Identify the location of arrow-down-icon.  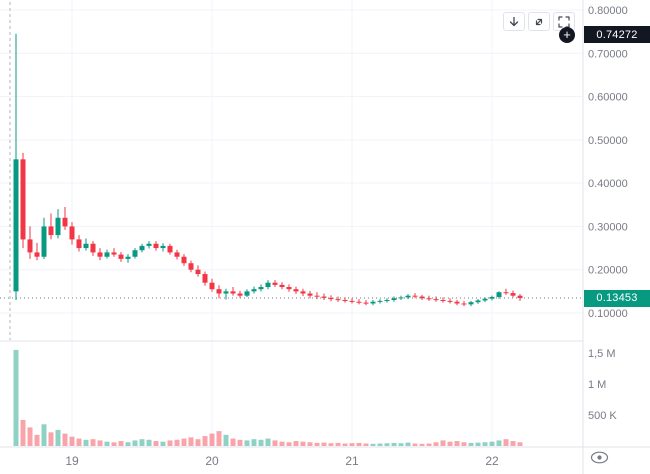
(514, 21).